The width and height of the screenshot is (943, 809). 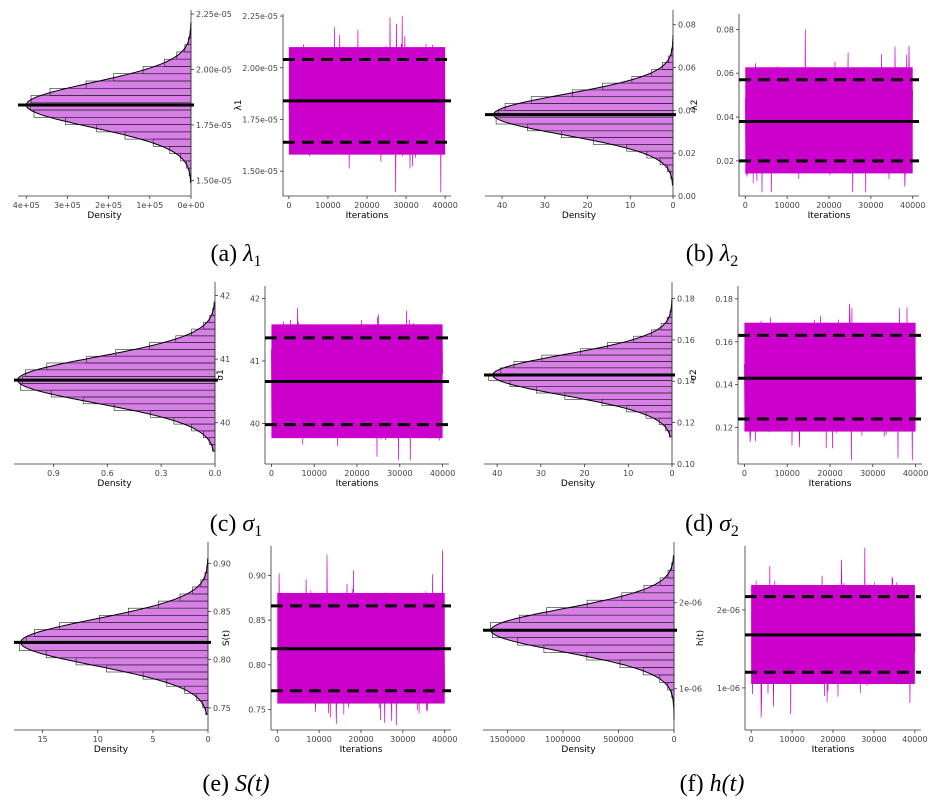 What do you see at coordinates (584, 473) in the screenshot?
I see `density-x-tick-label: 20` at bounding box center [584, 473].